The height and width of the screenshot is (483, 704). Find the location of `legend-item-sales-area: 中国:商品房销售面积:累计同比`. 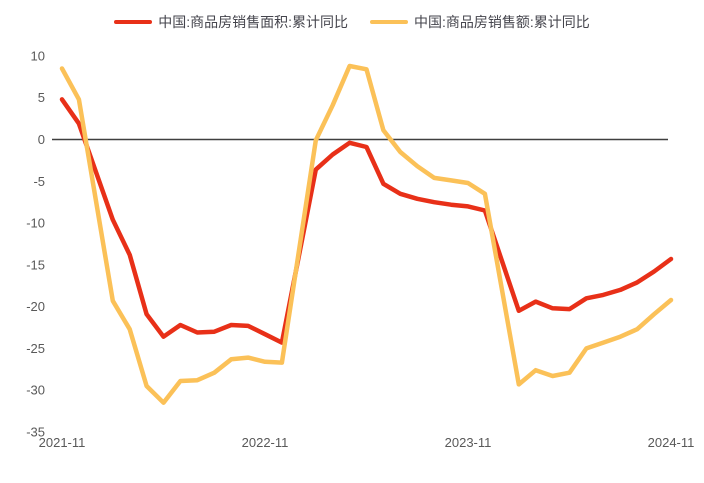

legend-item-sales-area: 中国:商品房销售面积:累计同比 is located at coordinates (231, 22).